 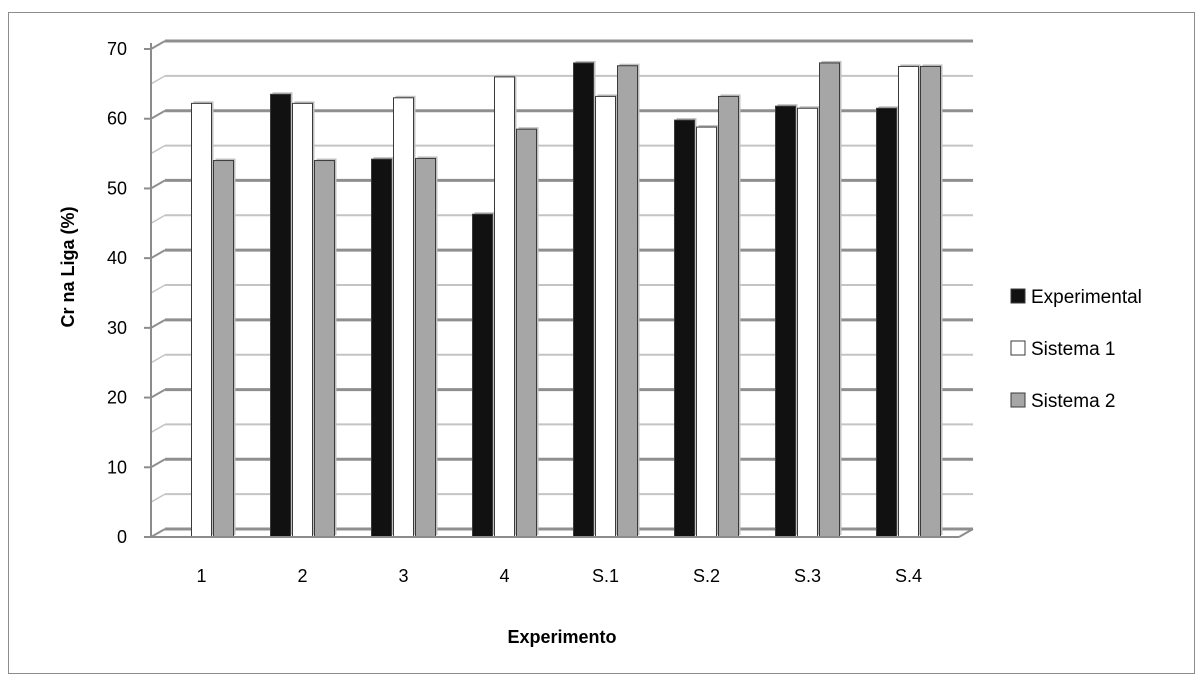 What do you see at coordinates (966, 533) in the screenshot?
I see `x-axis-depth` at bounding box center [966, 533].